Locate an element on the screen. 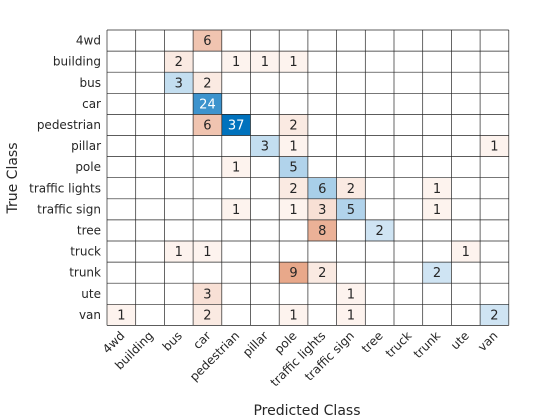  cell-pedestrian-car is located at coordinates (207, 125).